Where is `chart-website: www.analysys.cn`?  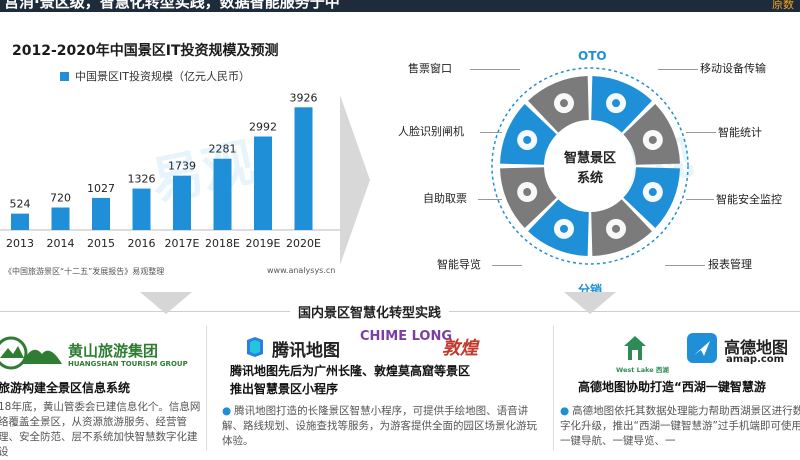 chart-website: www.analysys.cn is located at coordinates (301, 270).